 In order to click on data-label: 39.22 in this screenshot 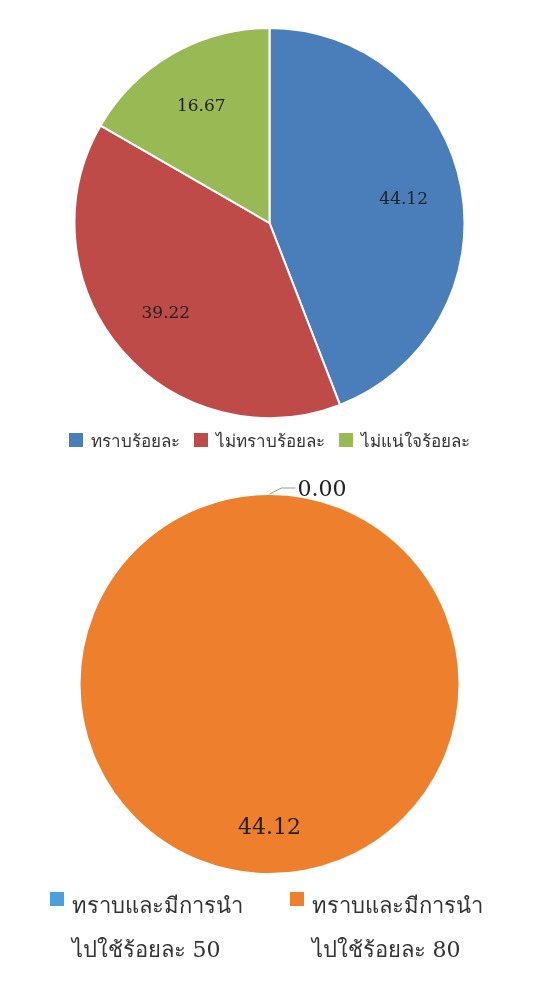, I will do `click(166, 311)`.